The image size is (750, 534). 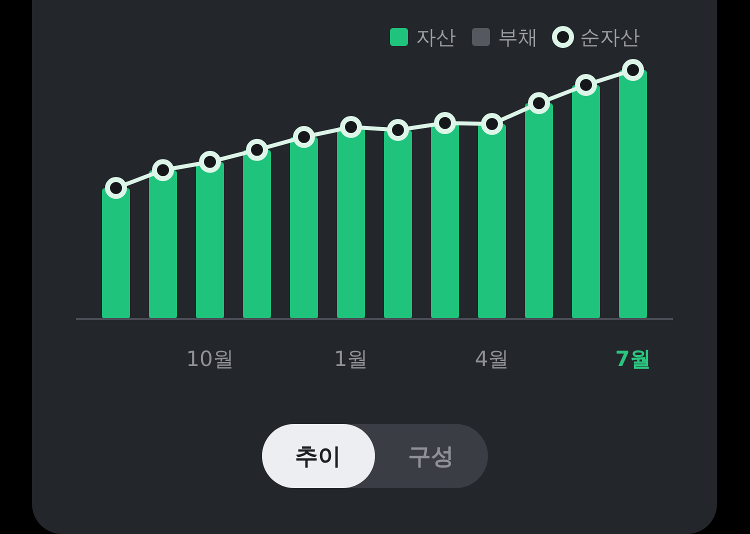 What do you see at coordinates (210, 359) in the screenshot?
I see `x-tick-label: 10월` at bounding box center [210, 359].